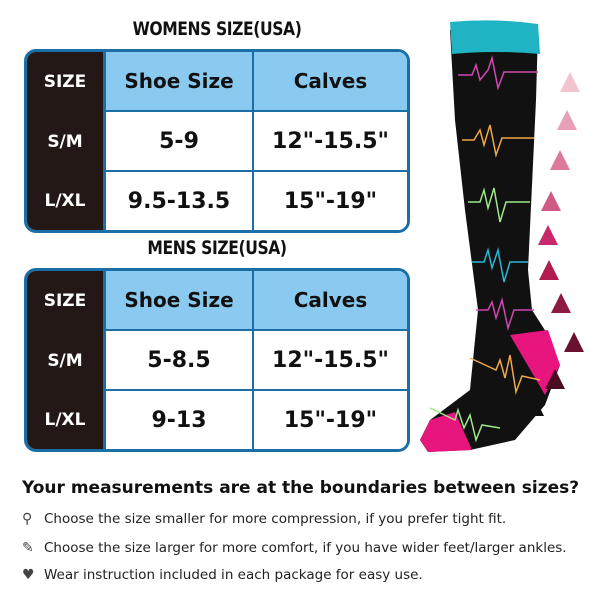 The image size is (607, 607). I want to click on shoe-size-value: 9-13, so click(180, 420).